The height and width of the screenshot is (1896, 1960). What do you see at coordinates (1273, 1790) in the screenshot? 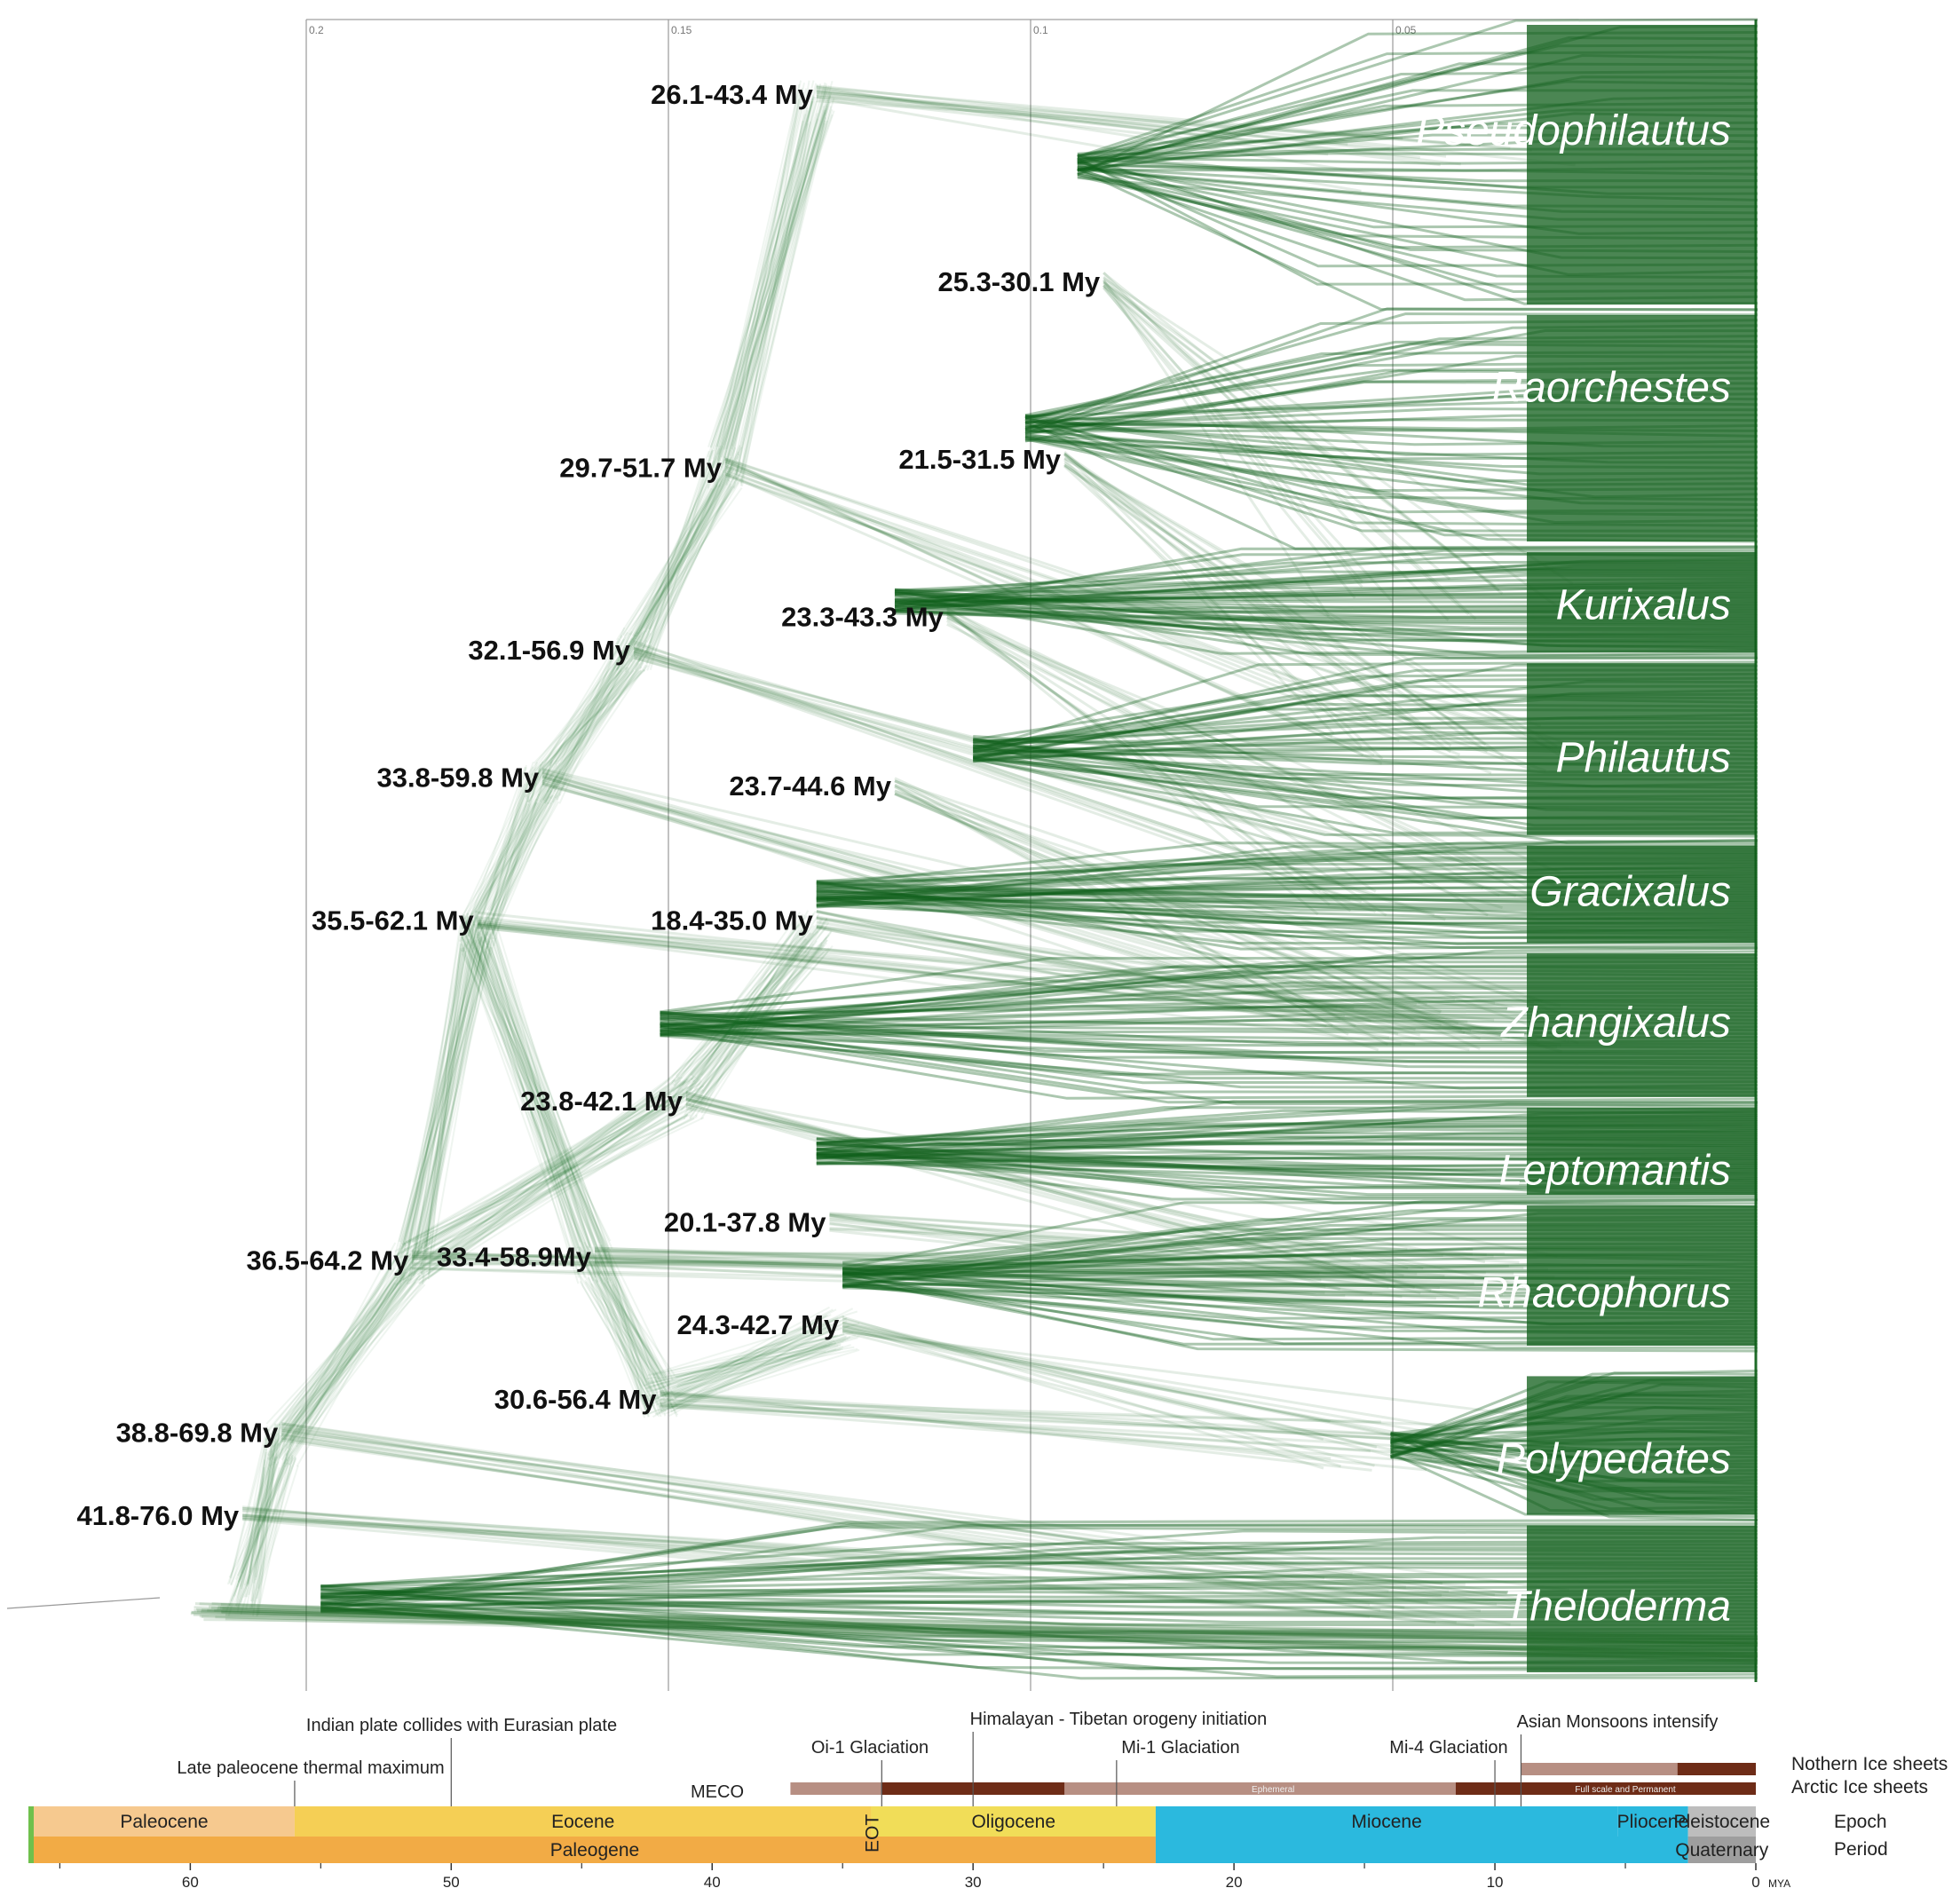
I see `ephemeral-label: Ephemeral` at bounding box center [1273, 1790].